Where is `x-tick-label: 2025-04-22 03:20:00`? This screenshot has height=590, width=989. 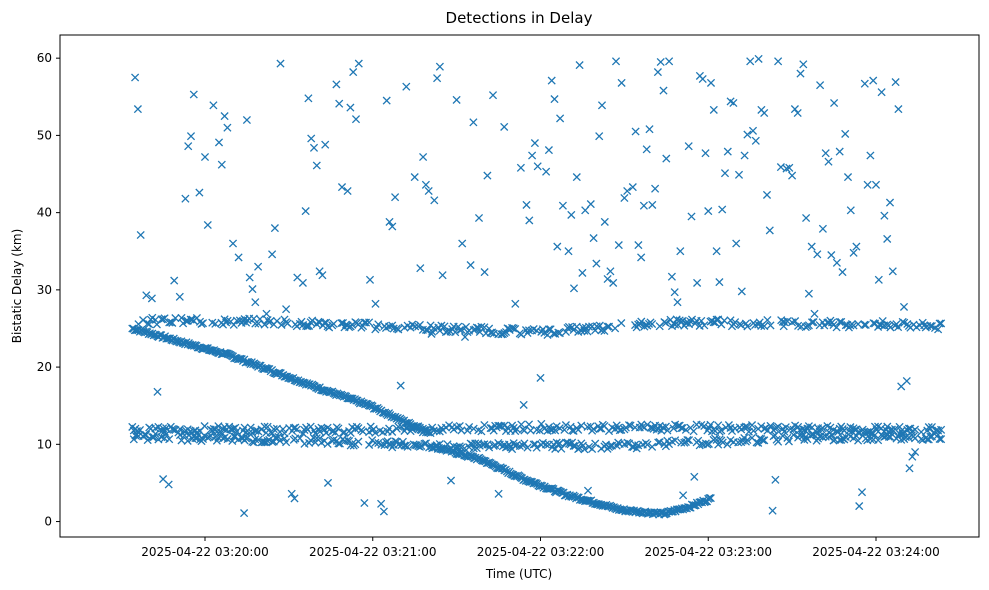
x-tick-label: 2025-04-22 03:20:00 is located at coordinates (204, 552).